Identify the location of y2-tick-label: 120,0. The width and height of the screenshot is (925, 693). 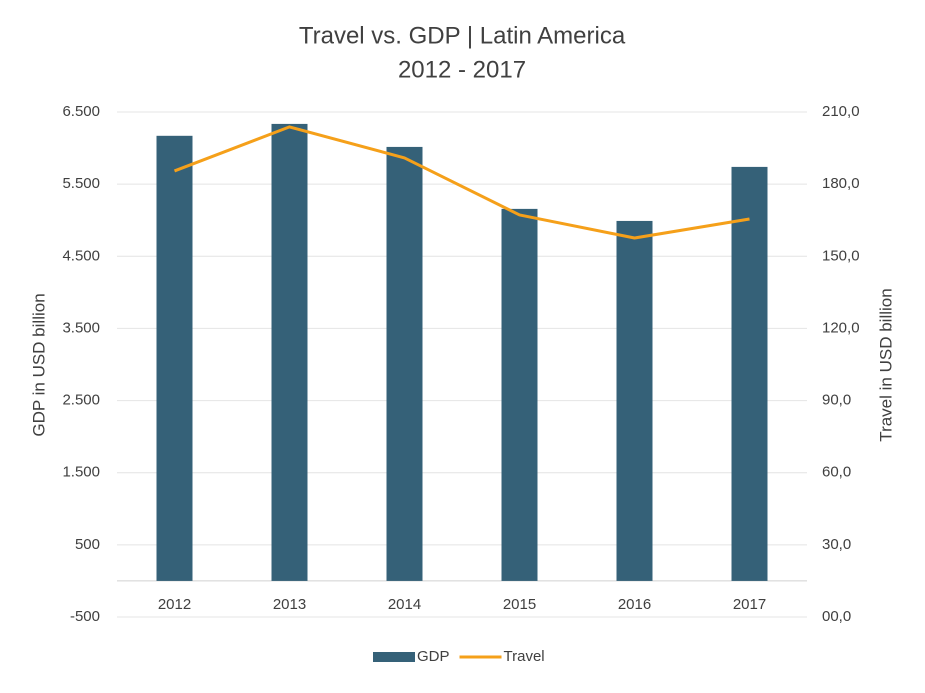
(841, 327).